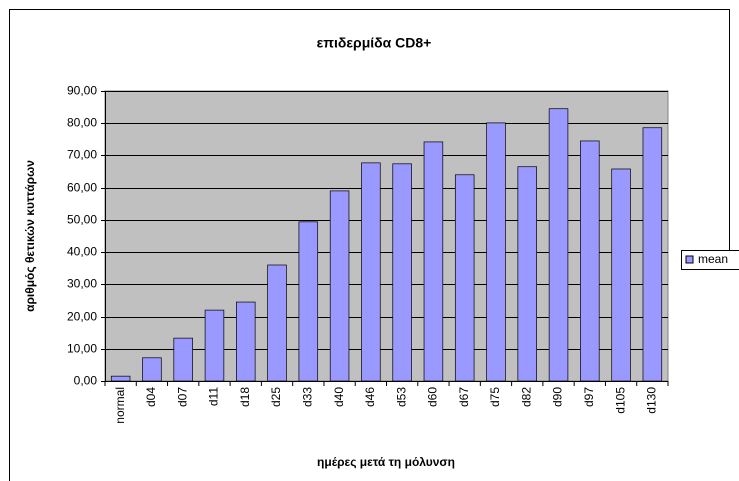 This screenshot has width=739, height=481. Describe the element at coordinates (82, 155) in the screenshot. I see `y-tick-label: 70,00` at that location.